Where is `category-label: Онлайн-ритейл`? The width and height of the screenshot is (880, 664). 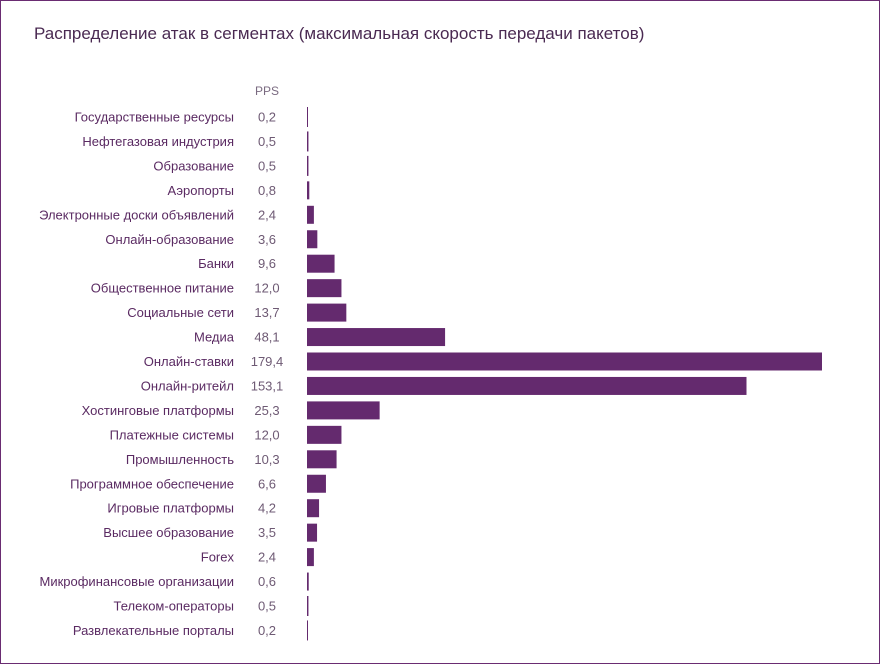 category-label: Онлайн-ритейл is located at coordinates (187, 385).